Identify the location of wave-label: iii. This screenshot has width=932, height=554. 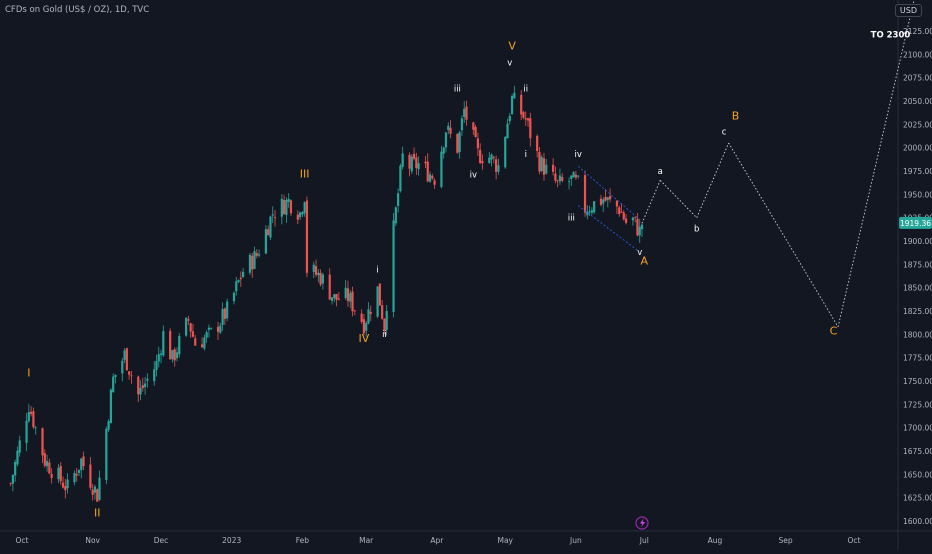
(571, 218).